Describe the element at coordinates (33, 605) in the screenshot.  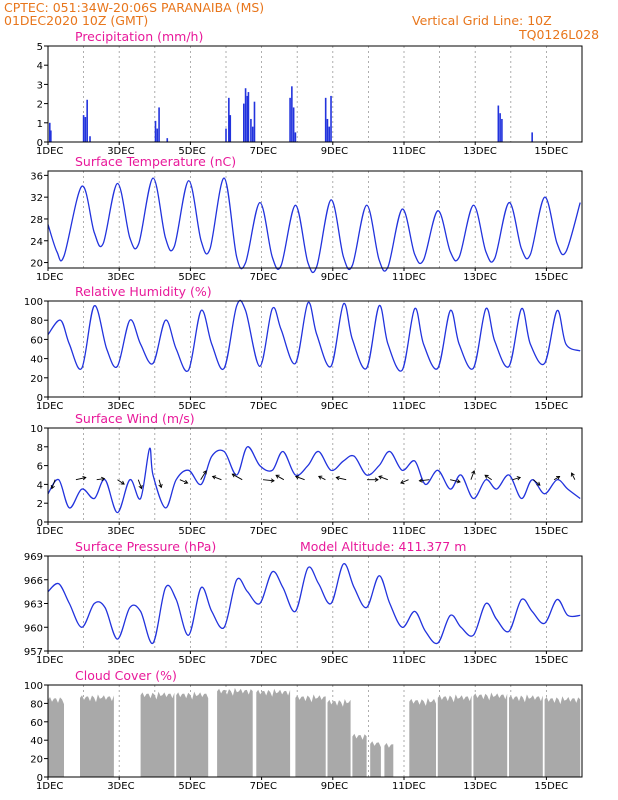
I see `pressure-ytick-label: 963` at that location.